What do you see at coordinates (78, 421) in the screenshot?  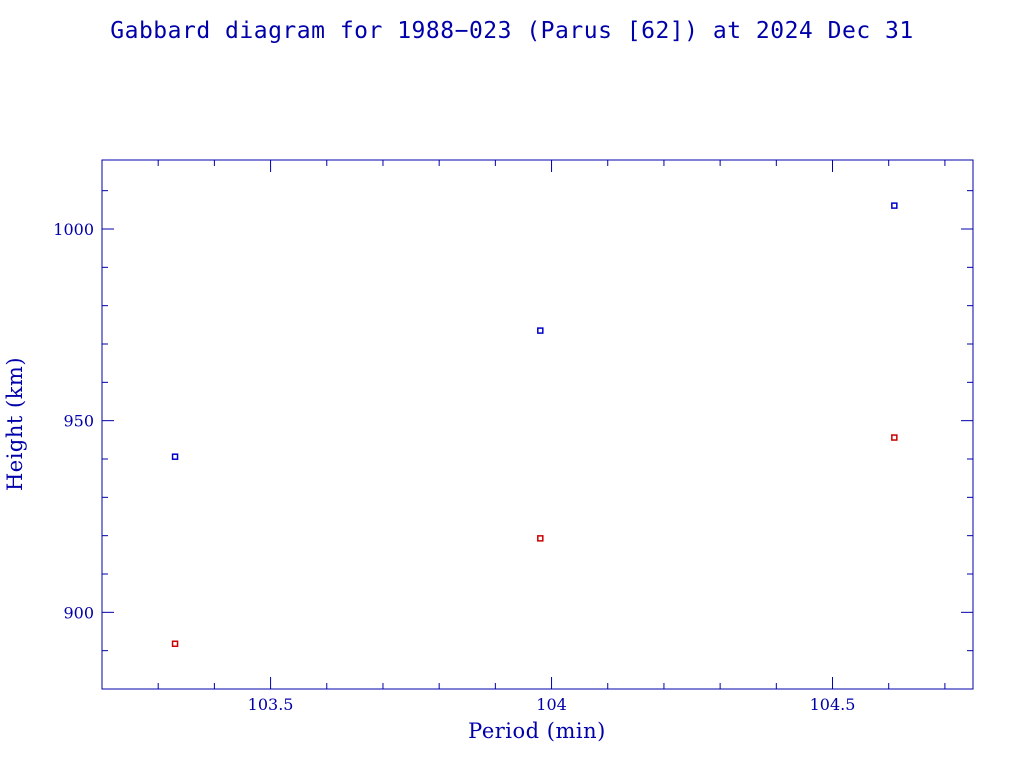 I see `y-tick-label: 950` at bounding box center [78, 421].